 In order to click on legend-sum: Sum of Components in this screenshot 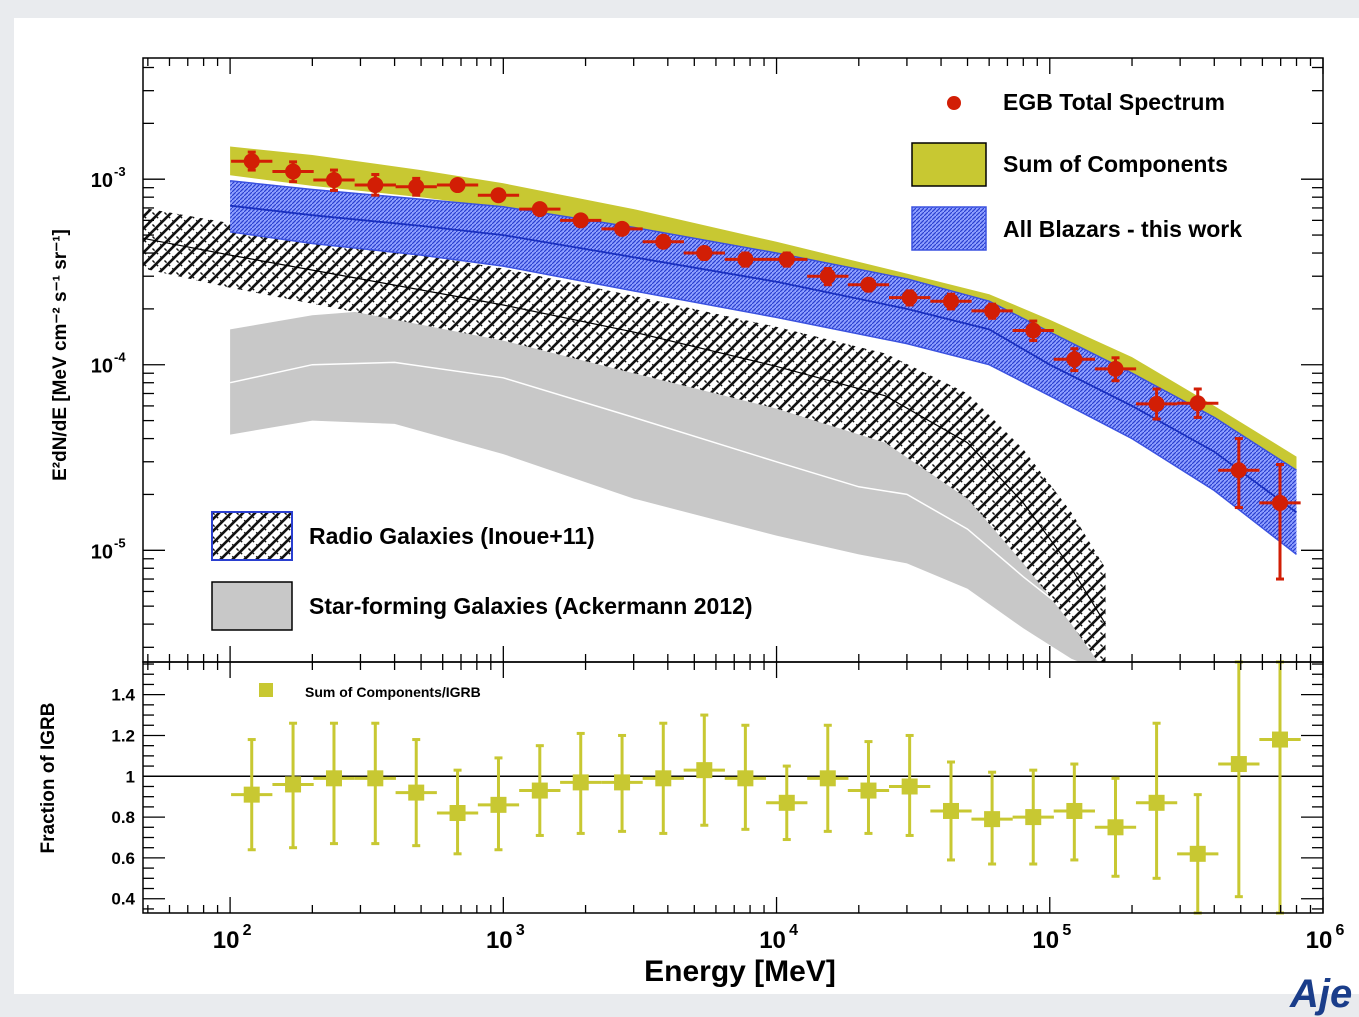, I will do `click(1069, 164)`.